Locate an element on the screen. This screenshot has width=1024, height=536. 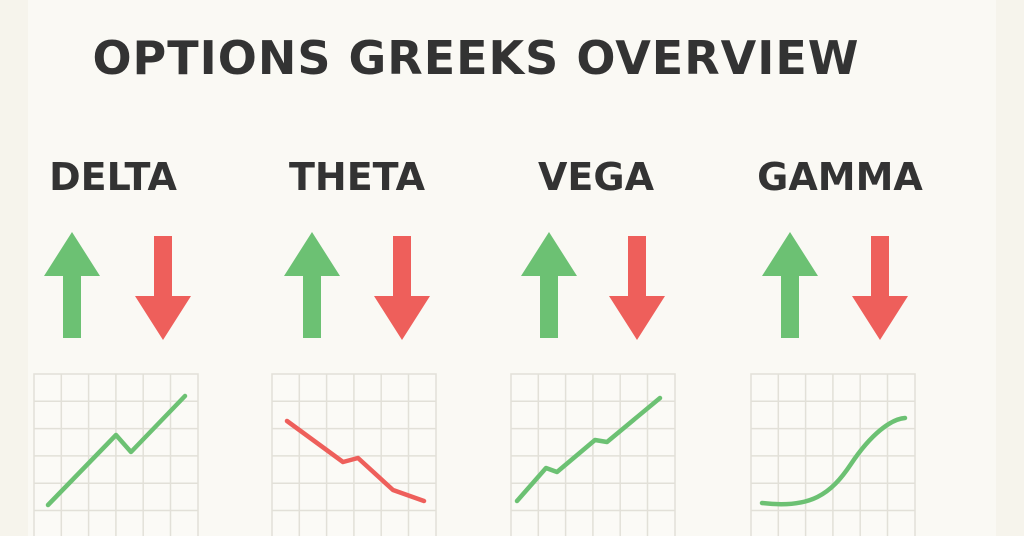
card-label: GAMMA is located at coordinates (840, 177).